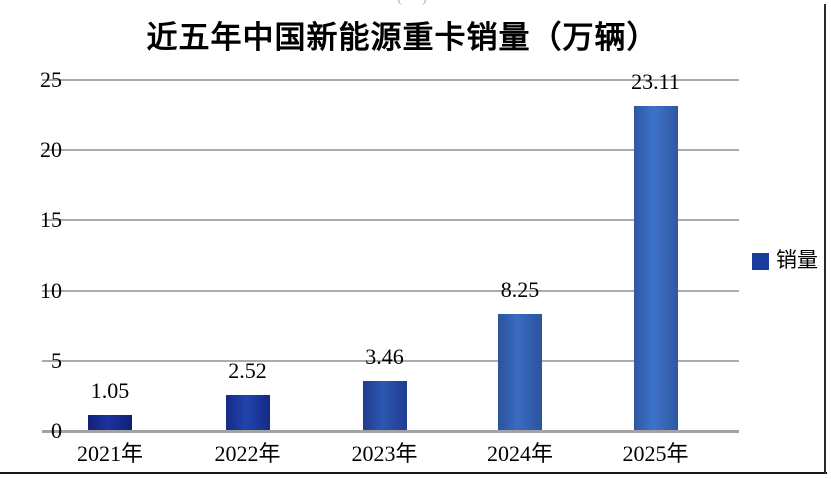  Describe the element at coordinates (825, 239) in the screenshot. I see `page-border-right` at that location.